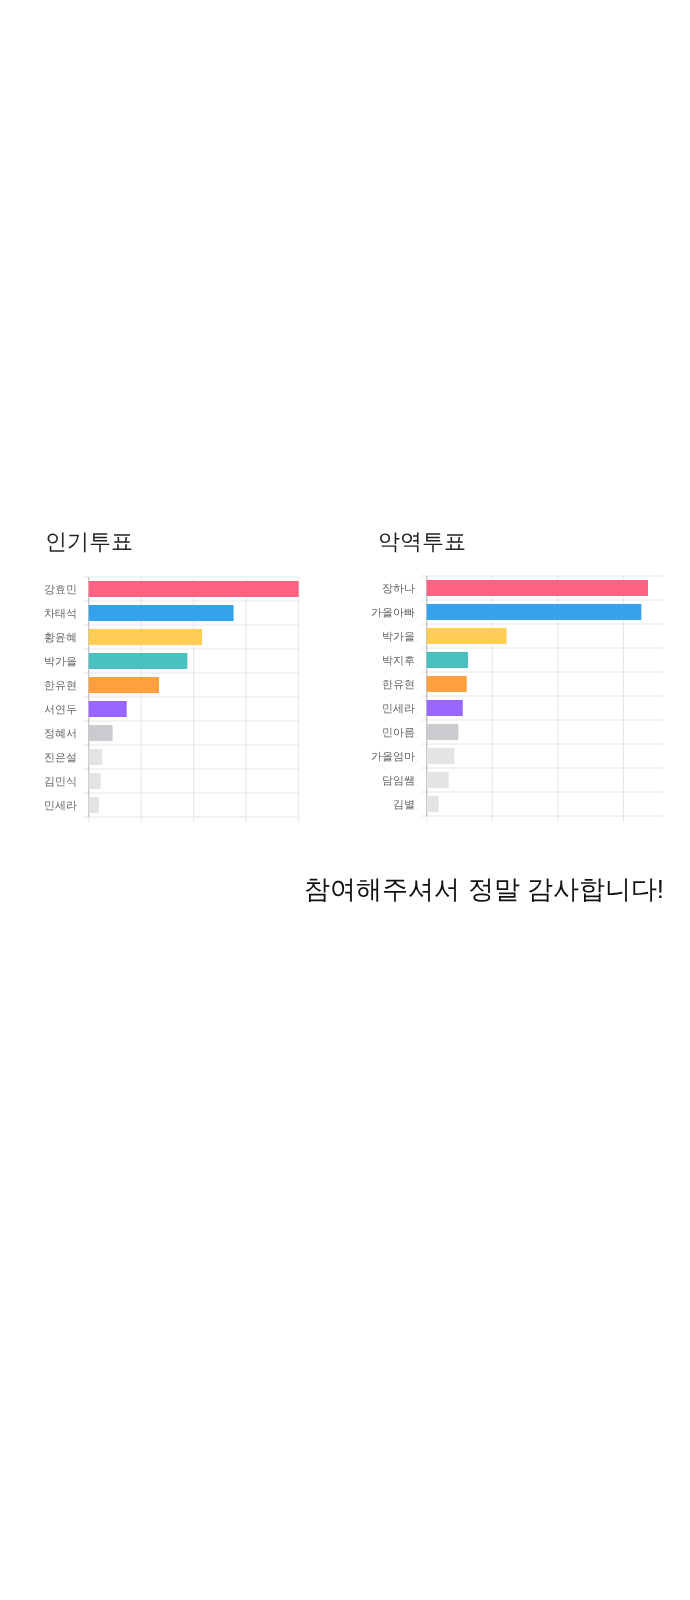  What do you see at coordinates (484, 889) in the screenshot?
I see `text: 참여해주셔서 정말 감사합니다!` at bounding box center [484, 889].